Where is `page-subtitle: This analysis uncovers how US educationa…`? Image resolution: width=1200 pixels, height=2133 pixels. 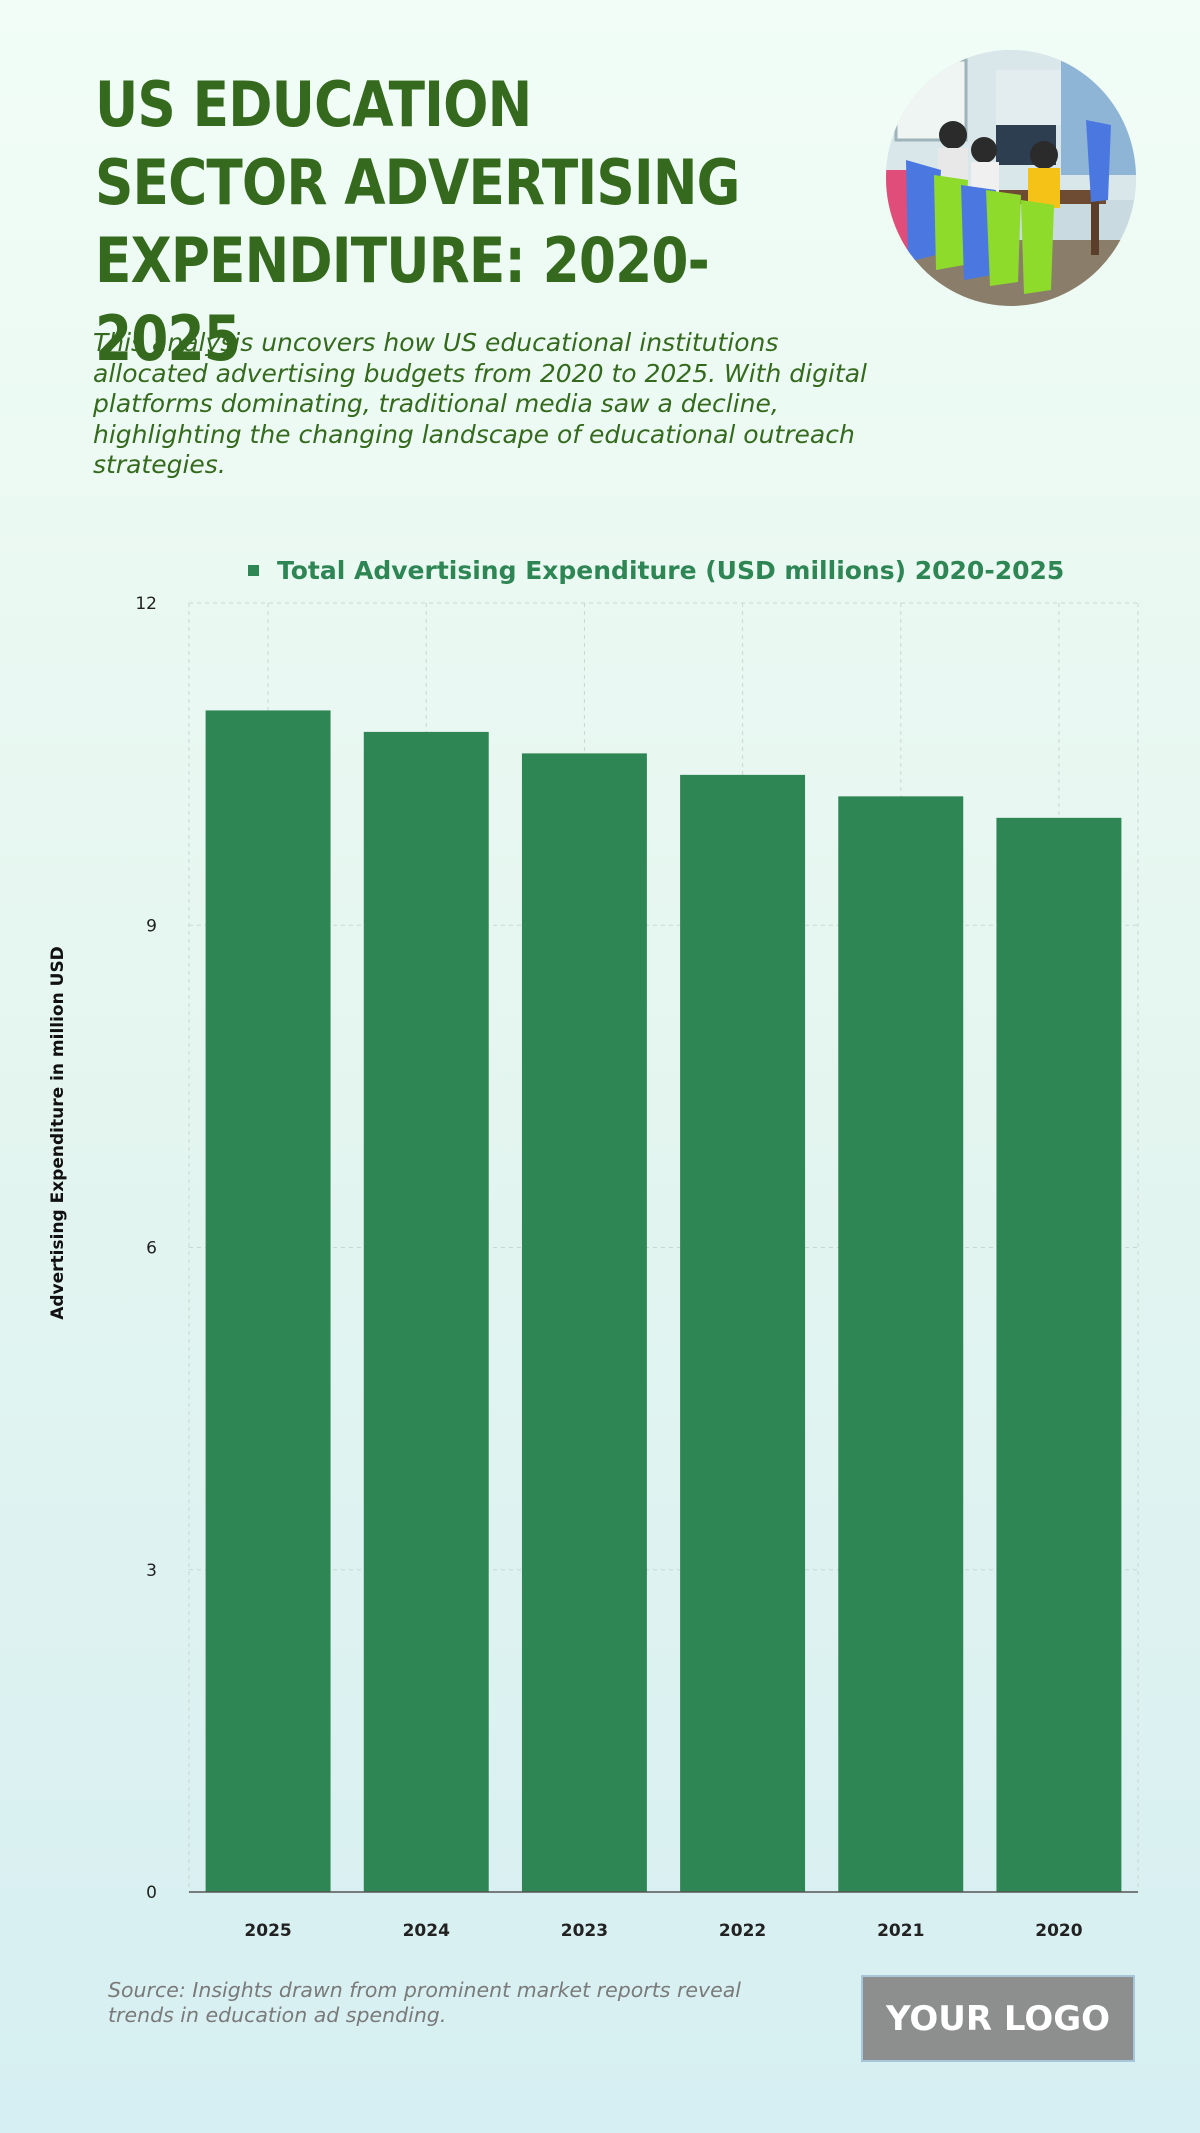
page-subtitle: This analysis uncovers how US educationa… is located at coordinates (480, 403).